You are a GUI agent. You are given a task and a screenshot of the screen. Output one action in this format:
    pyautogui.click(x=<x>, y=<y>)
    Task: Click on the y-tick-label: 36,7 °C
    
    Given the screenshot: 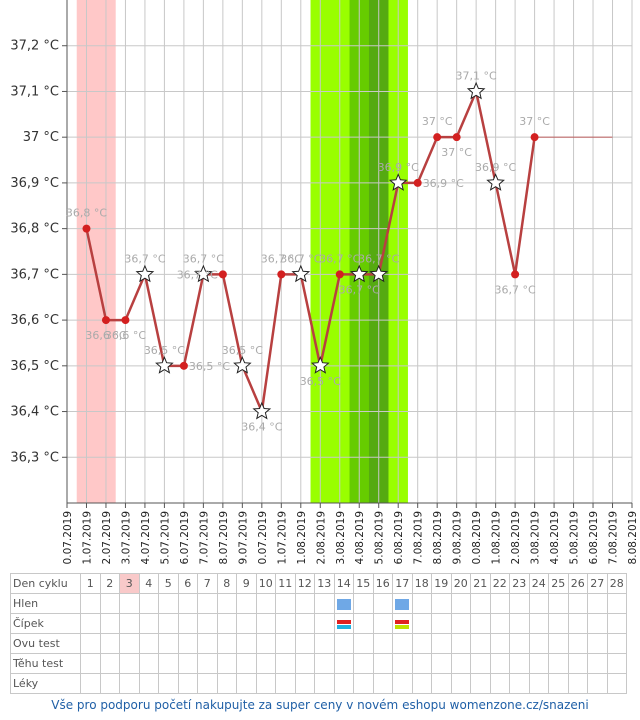 What is the action you would take?
    pyautogui.click(x=34, y=274)
    